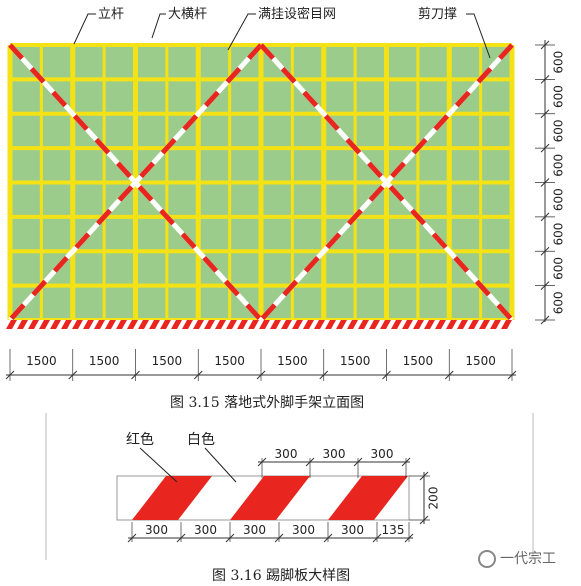 The height and width of the screenshot is (586, 581). I want to click on watermark-text: 一代宗工, so click(528, 559).